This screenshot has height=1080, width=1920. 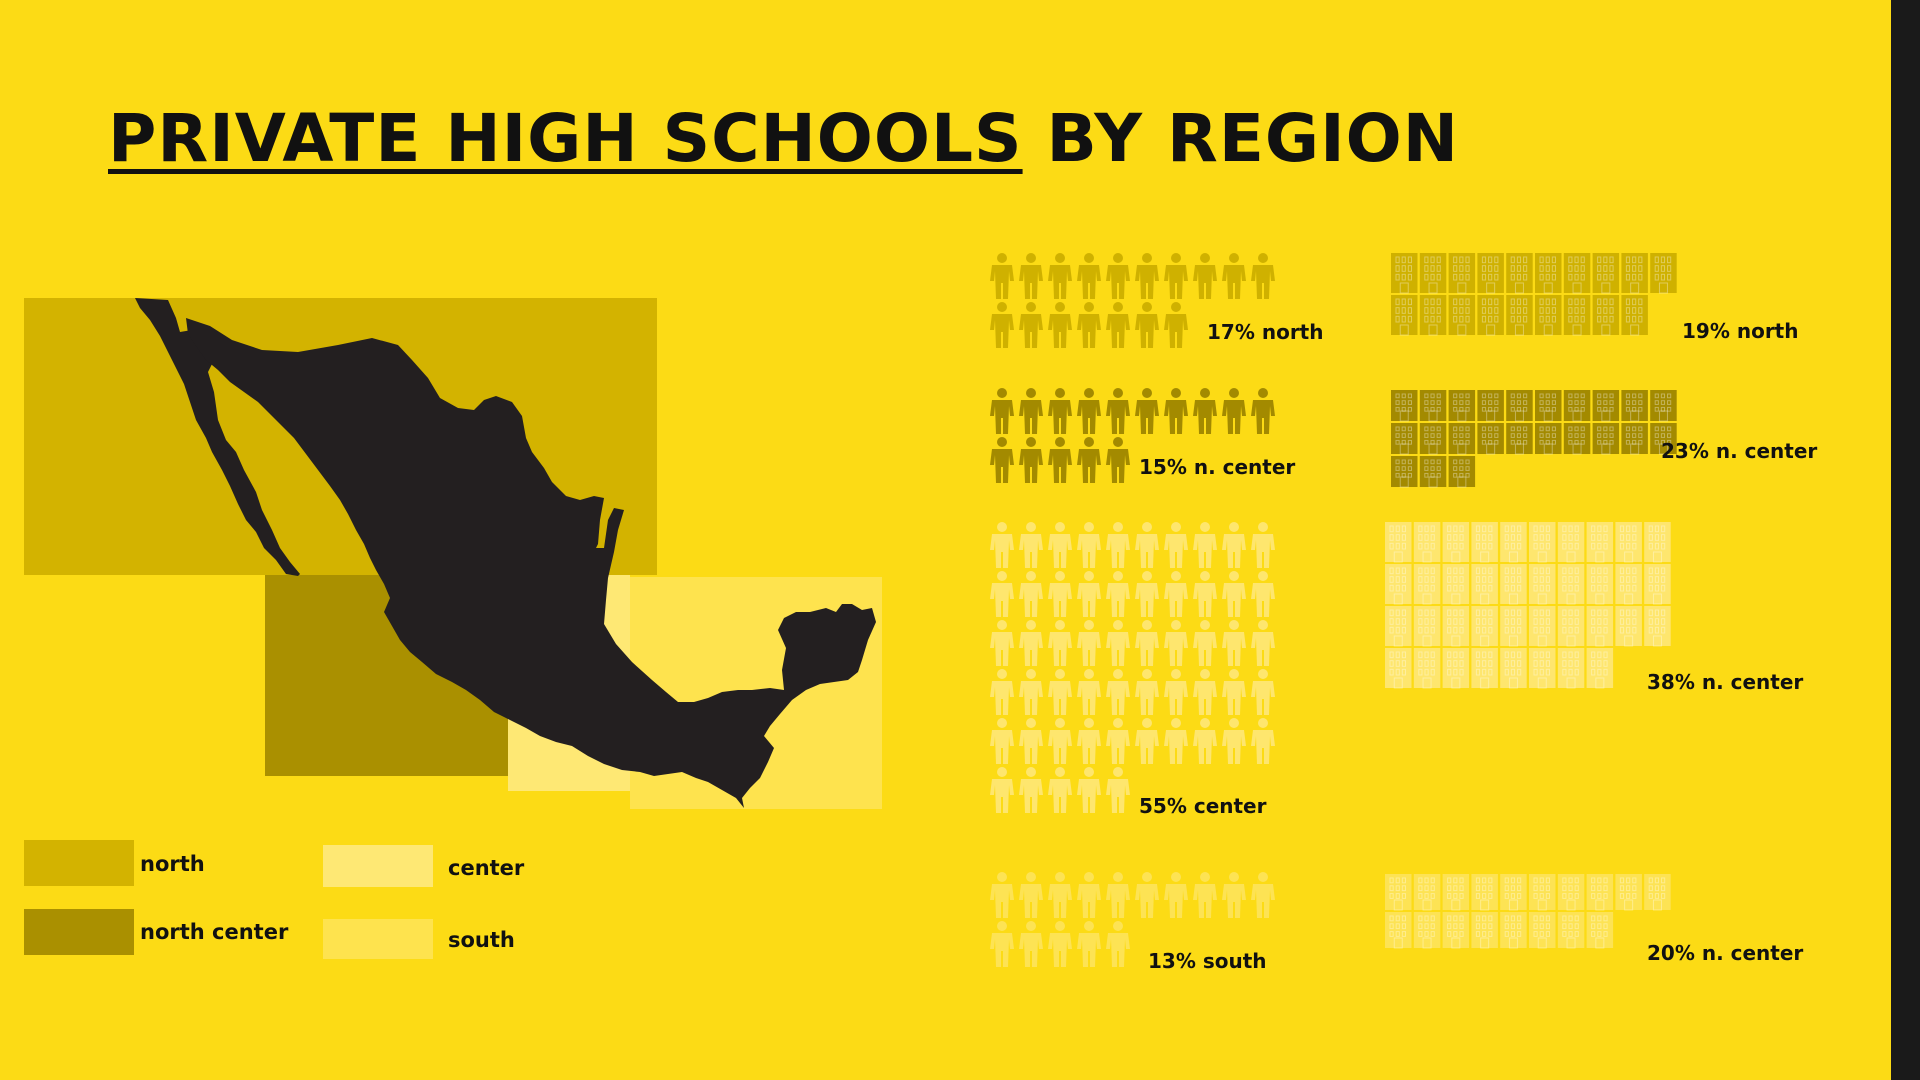 What do you see at coordinates (79, 932) in the screenshot?
I see `legend-swatch-north-center` at bounding box center [79, 932].